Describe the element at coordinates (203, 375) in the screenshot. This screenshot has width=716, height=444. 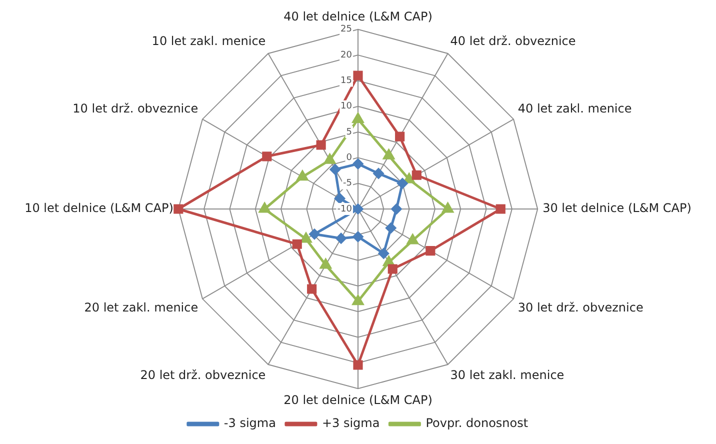
I see `spoke-label: 20 let drž. obveznice` at that location.